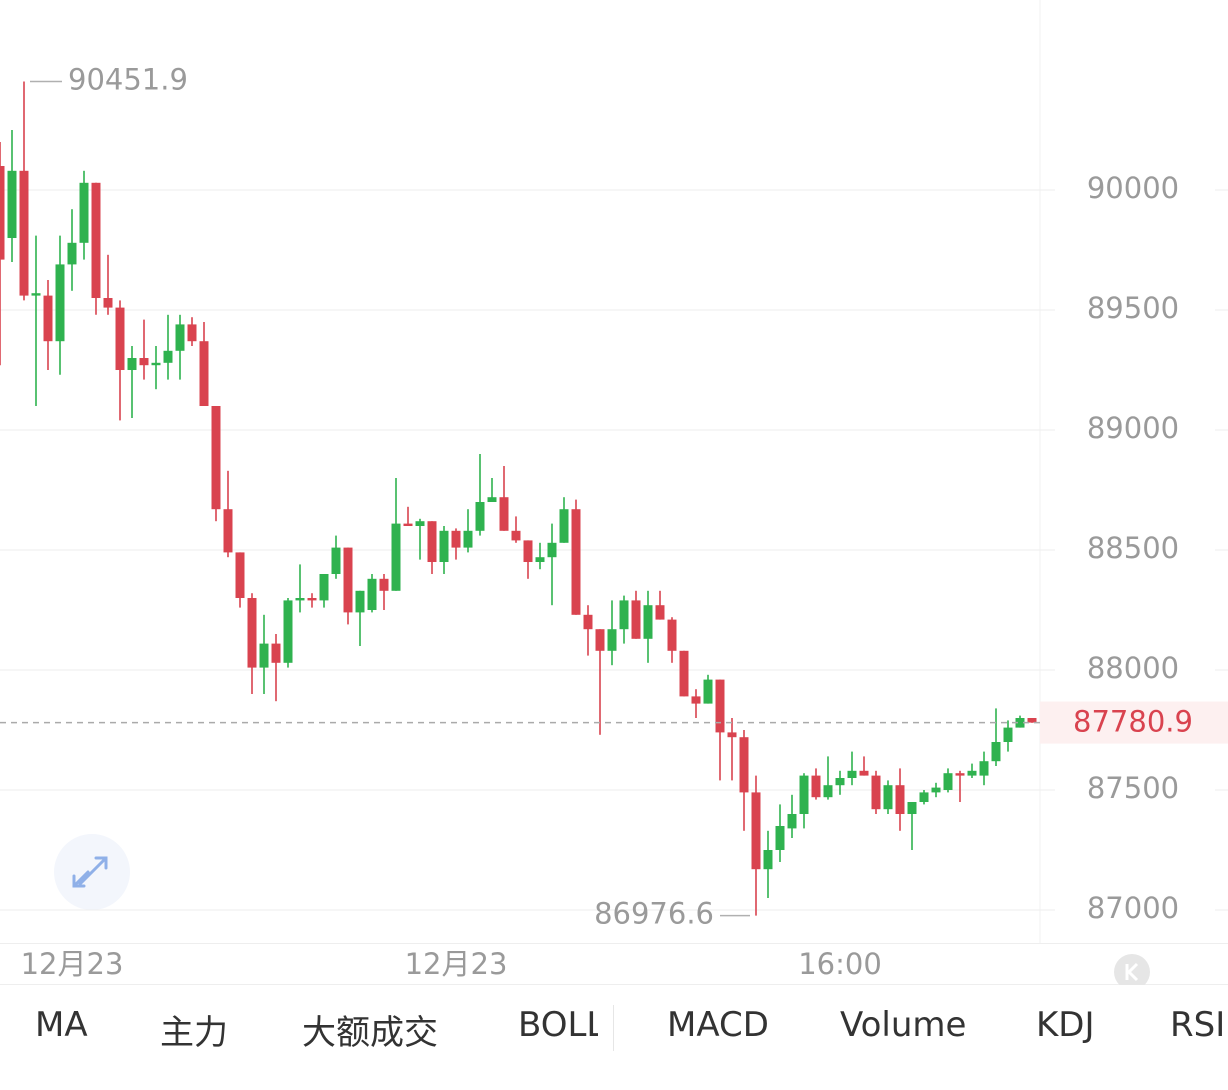  I want to click on y-tick-label: 88000, so click(1133, 668).